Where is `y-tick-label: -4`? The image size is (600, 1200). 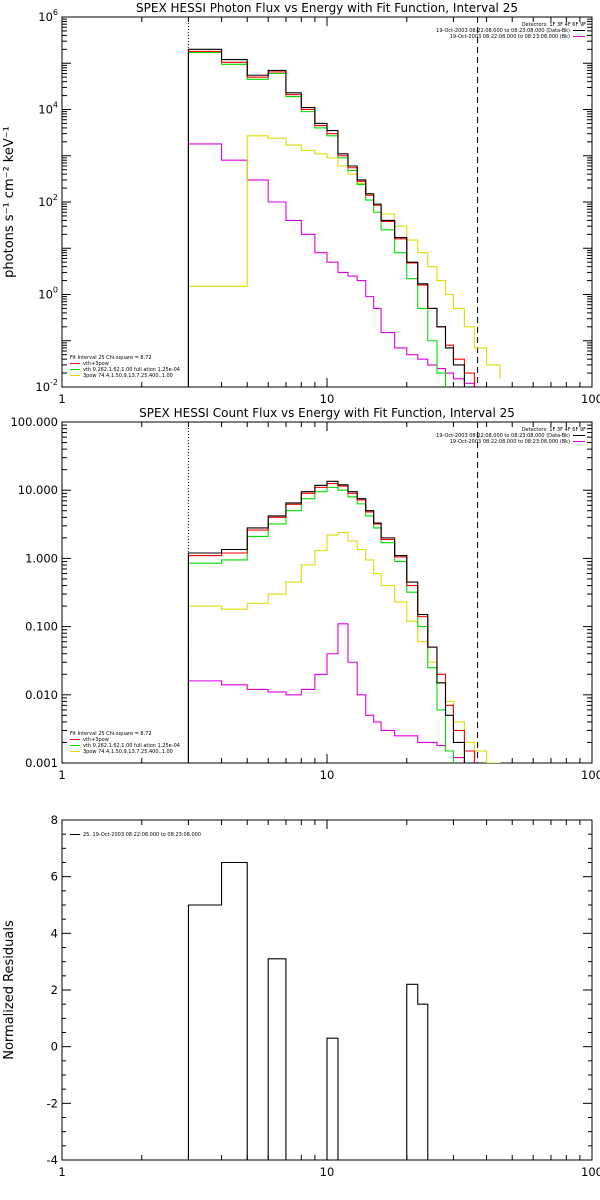
y-tick-label: -4 is located at coordinates (52, 1160).